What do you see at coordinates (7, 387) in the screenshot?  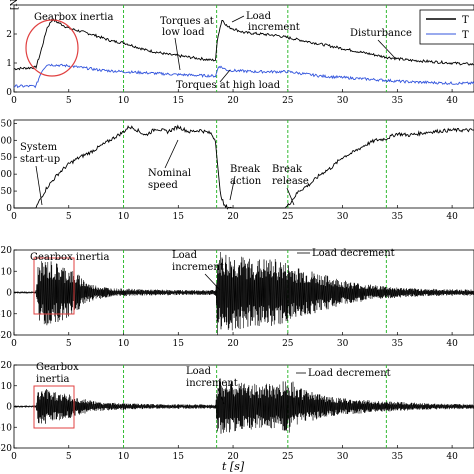 I see `y-tick-label: 10` at bounding box center [7, 387].